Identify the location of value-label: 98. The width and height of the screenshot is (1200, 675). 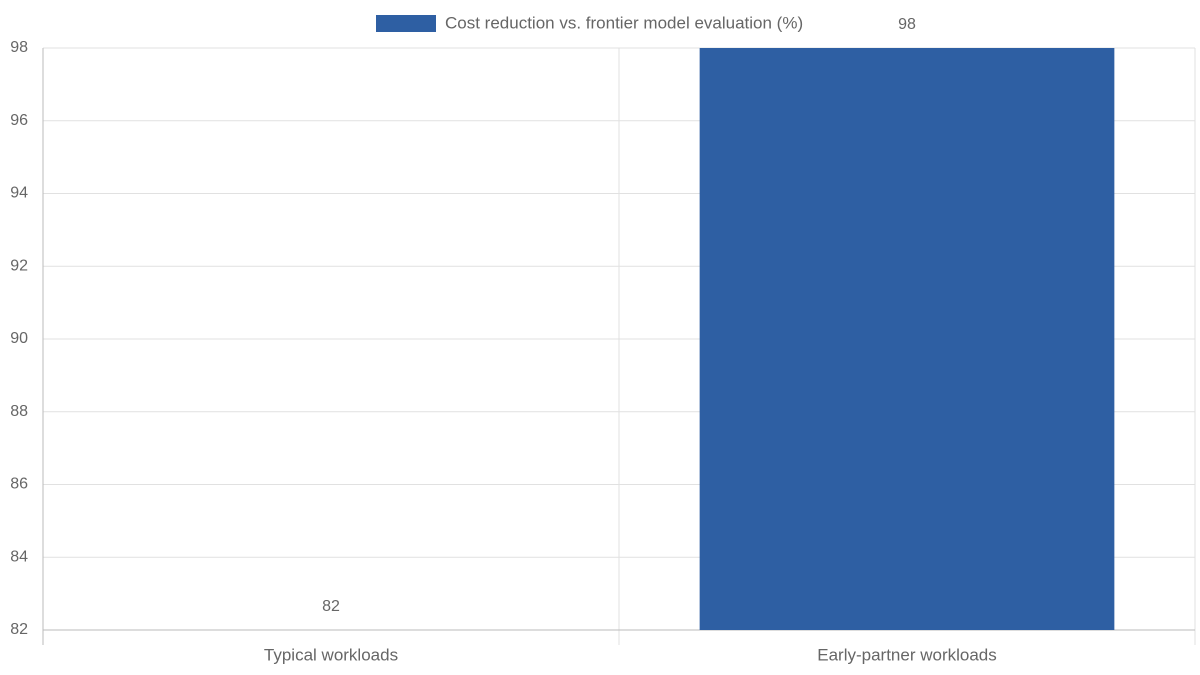
(907, 24).